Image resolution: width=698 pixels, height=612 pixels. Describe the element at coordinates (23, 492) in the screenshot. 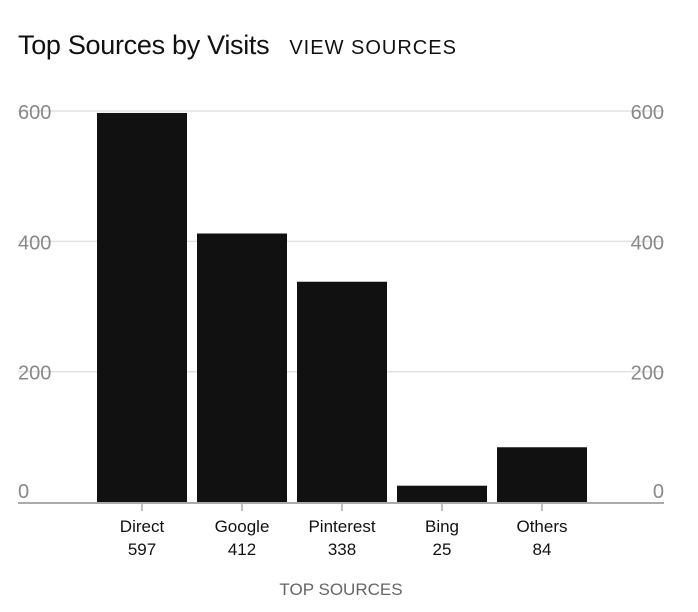

I see `y-tick-left-0: 0` at that location.